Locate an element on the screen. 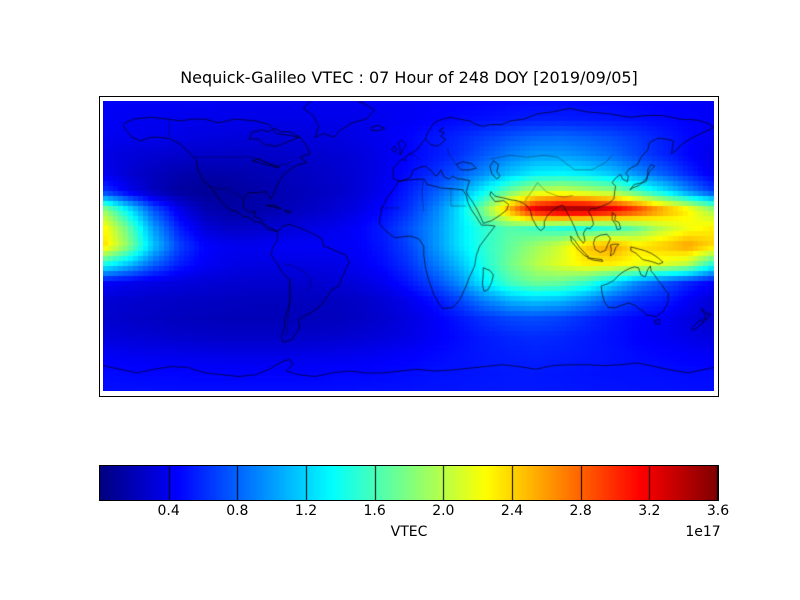  colorbar-tick-label: 3.6 is located at coordinates (718, 511).